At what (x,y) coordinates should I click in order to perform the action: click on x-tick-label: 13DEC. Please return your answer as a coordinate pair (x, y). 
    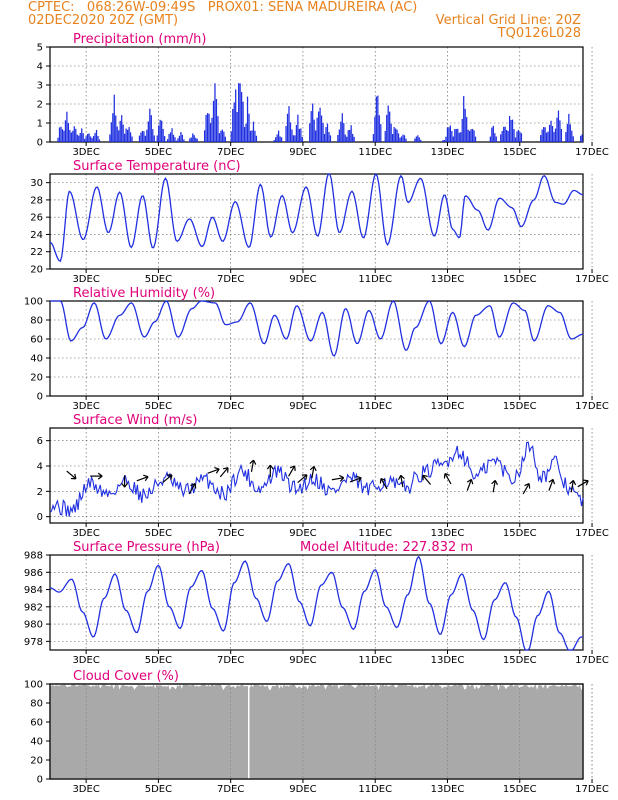
    Looking at the image, I should click on (448, 789).